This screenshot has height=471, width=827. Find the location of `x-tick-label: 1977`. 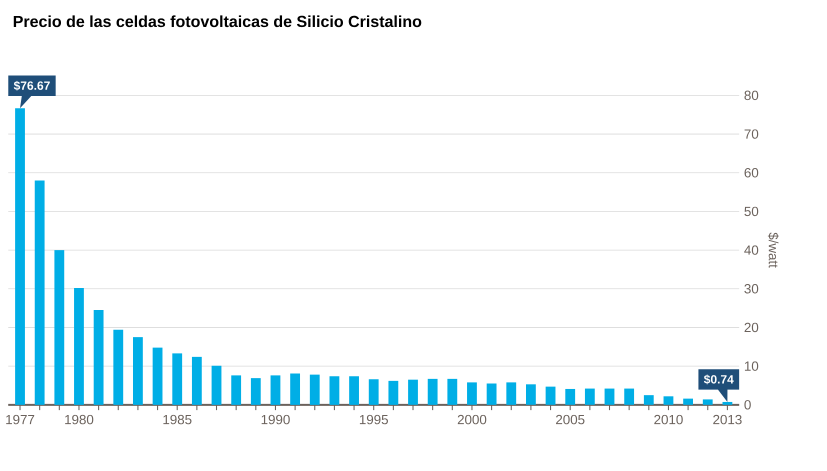

x-tick-label: 1977 is located at coordinates (20, 419).